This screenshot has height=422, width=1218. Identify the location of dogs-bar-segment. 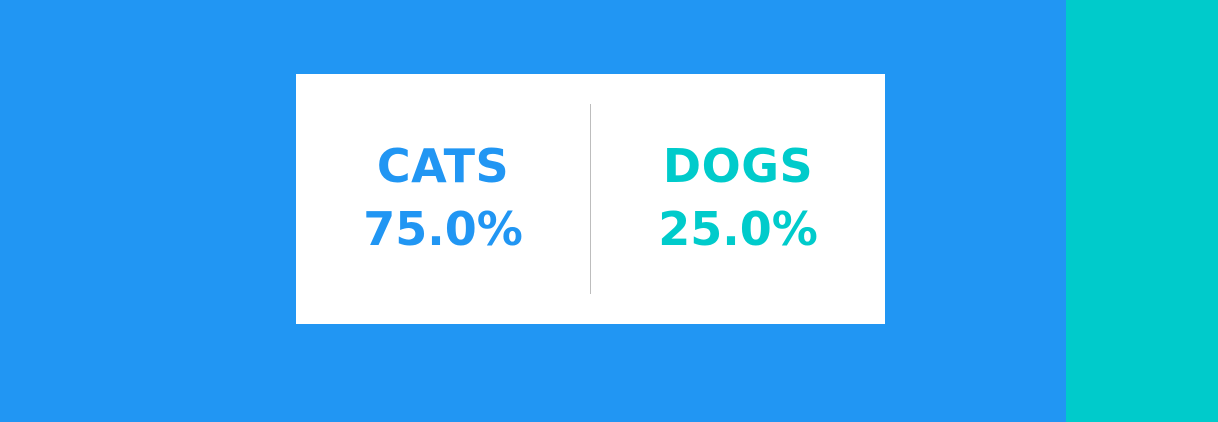
(1141, 211).